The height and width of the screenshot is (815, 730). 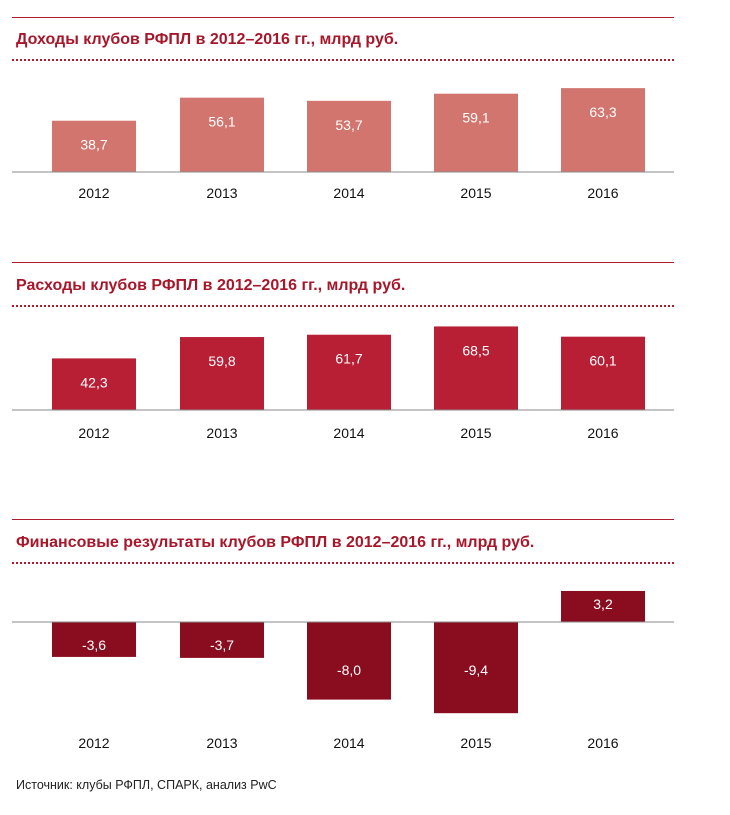 What do you see at coordinates (349, 661) in the screenshot?
I see `bar-3-2014` at bounding box center [349, 661].